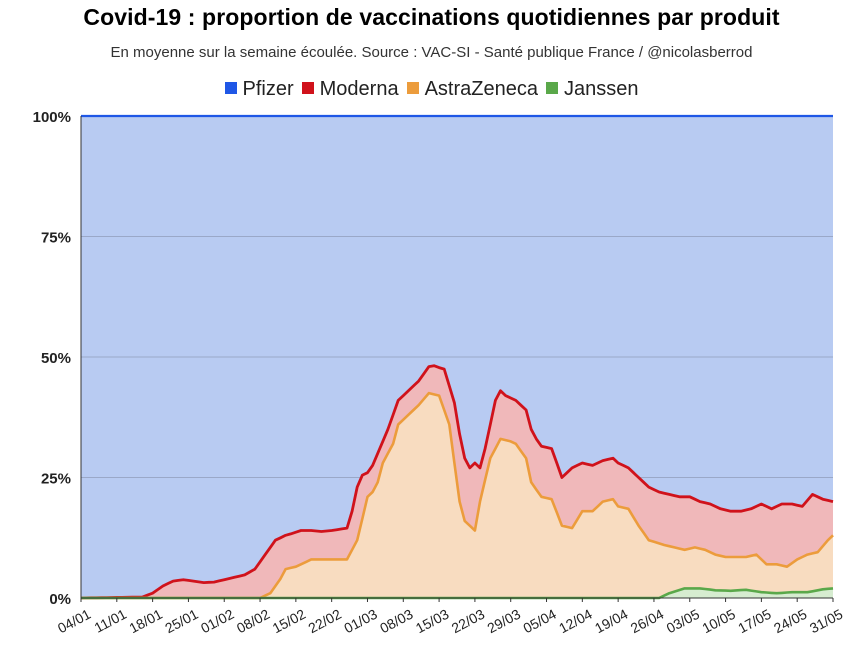 The width and height of the screenshot is (863, 657). What do you see at coordinates (683, 621) in the screenshot?
I see `x-tick-label: 03/05` at bounding box center [683, 621].